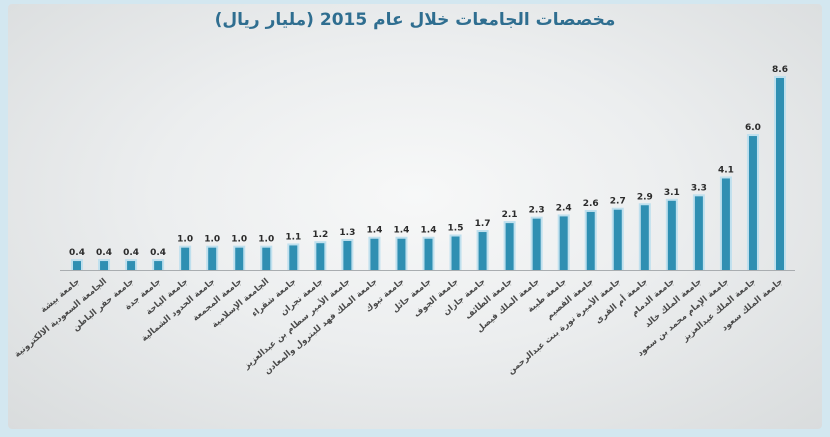 The height and width of the screenshot is (437, 830). Describe the element at coordinates (429, 231) in the screenshot. I see `data-label-14: 1.4` at that location.